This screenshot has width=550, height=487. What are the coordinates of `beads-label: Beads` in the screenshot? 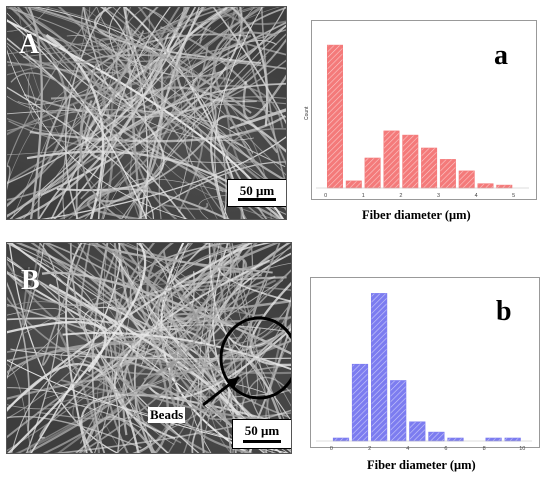 It's located at (167, 415).